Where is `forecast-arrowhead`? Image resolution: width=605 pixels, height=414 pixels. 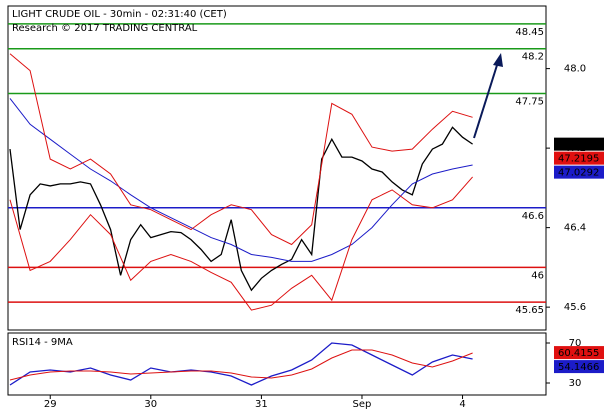
forecast-arrowhead is located at coordinates (498, 60).